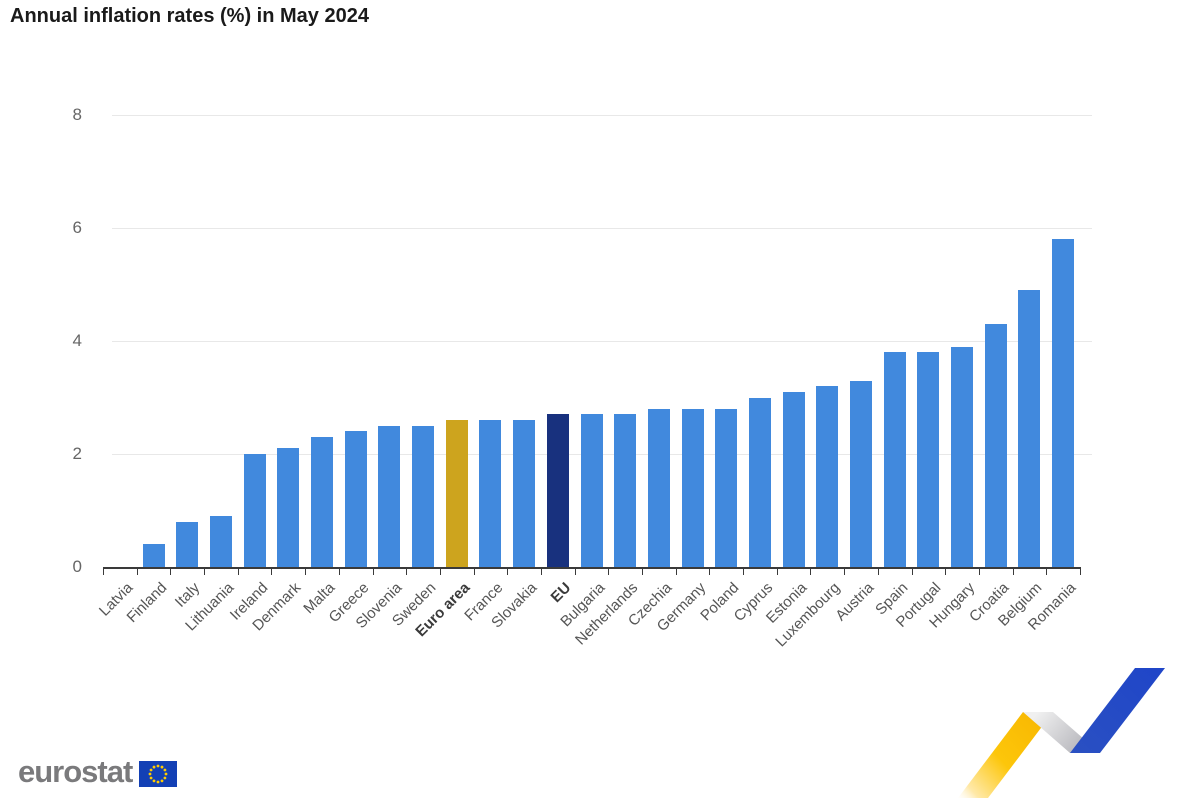 The image size is (1200, 802). Describe the element at coordinates (658, 487) in the screenshot. I see `bar-czechia` at that location.